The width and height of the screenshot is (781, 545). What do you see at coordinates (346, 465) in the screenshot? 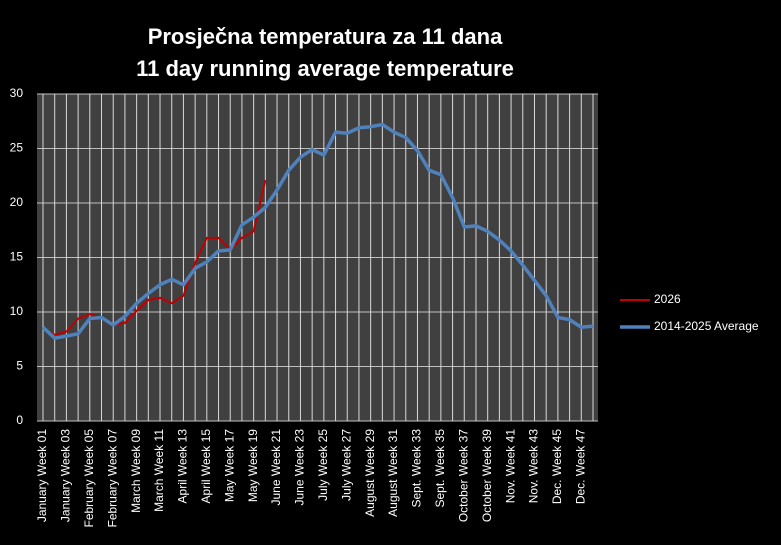
I see `x-tick-label: July Week 27` at bounding box center [346, 465].